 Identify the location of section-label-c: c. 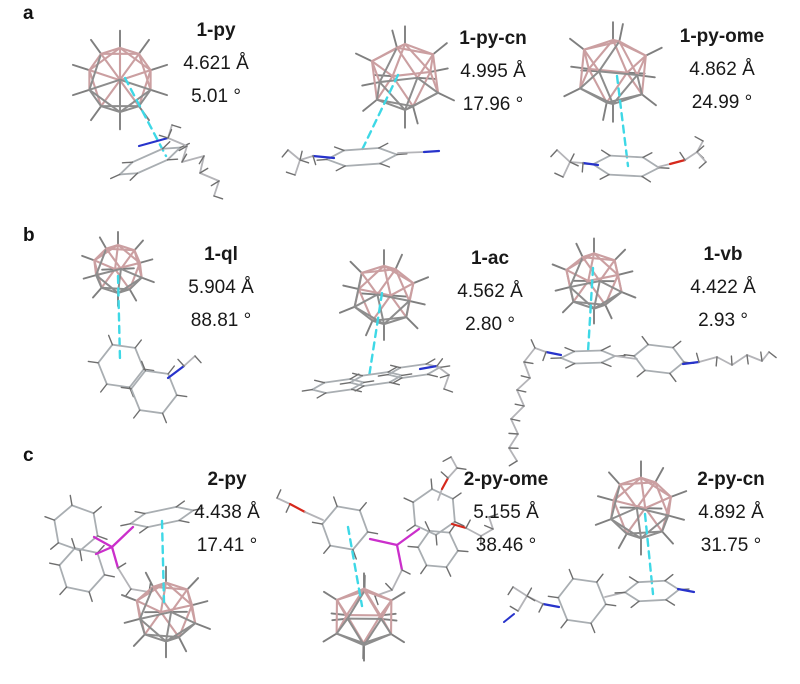
(28, 455).